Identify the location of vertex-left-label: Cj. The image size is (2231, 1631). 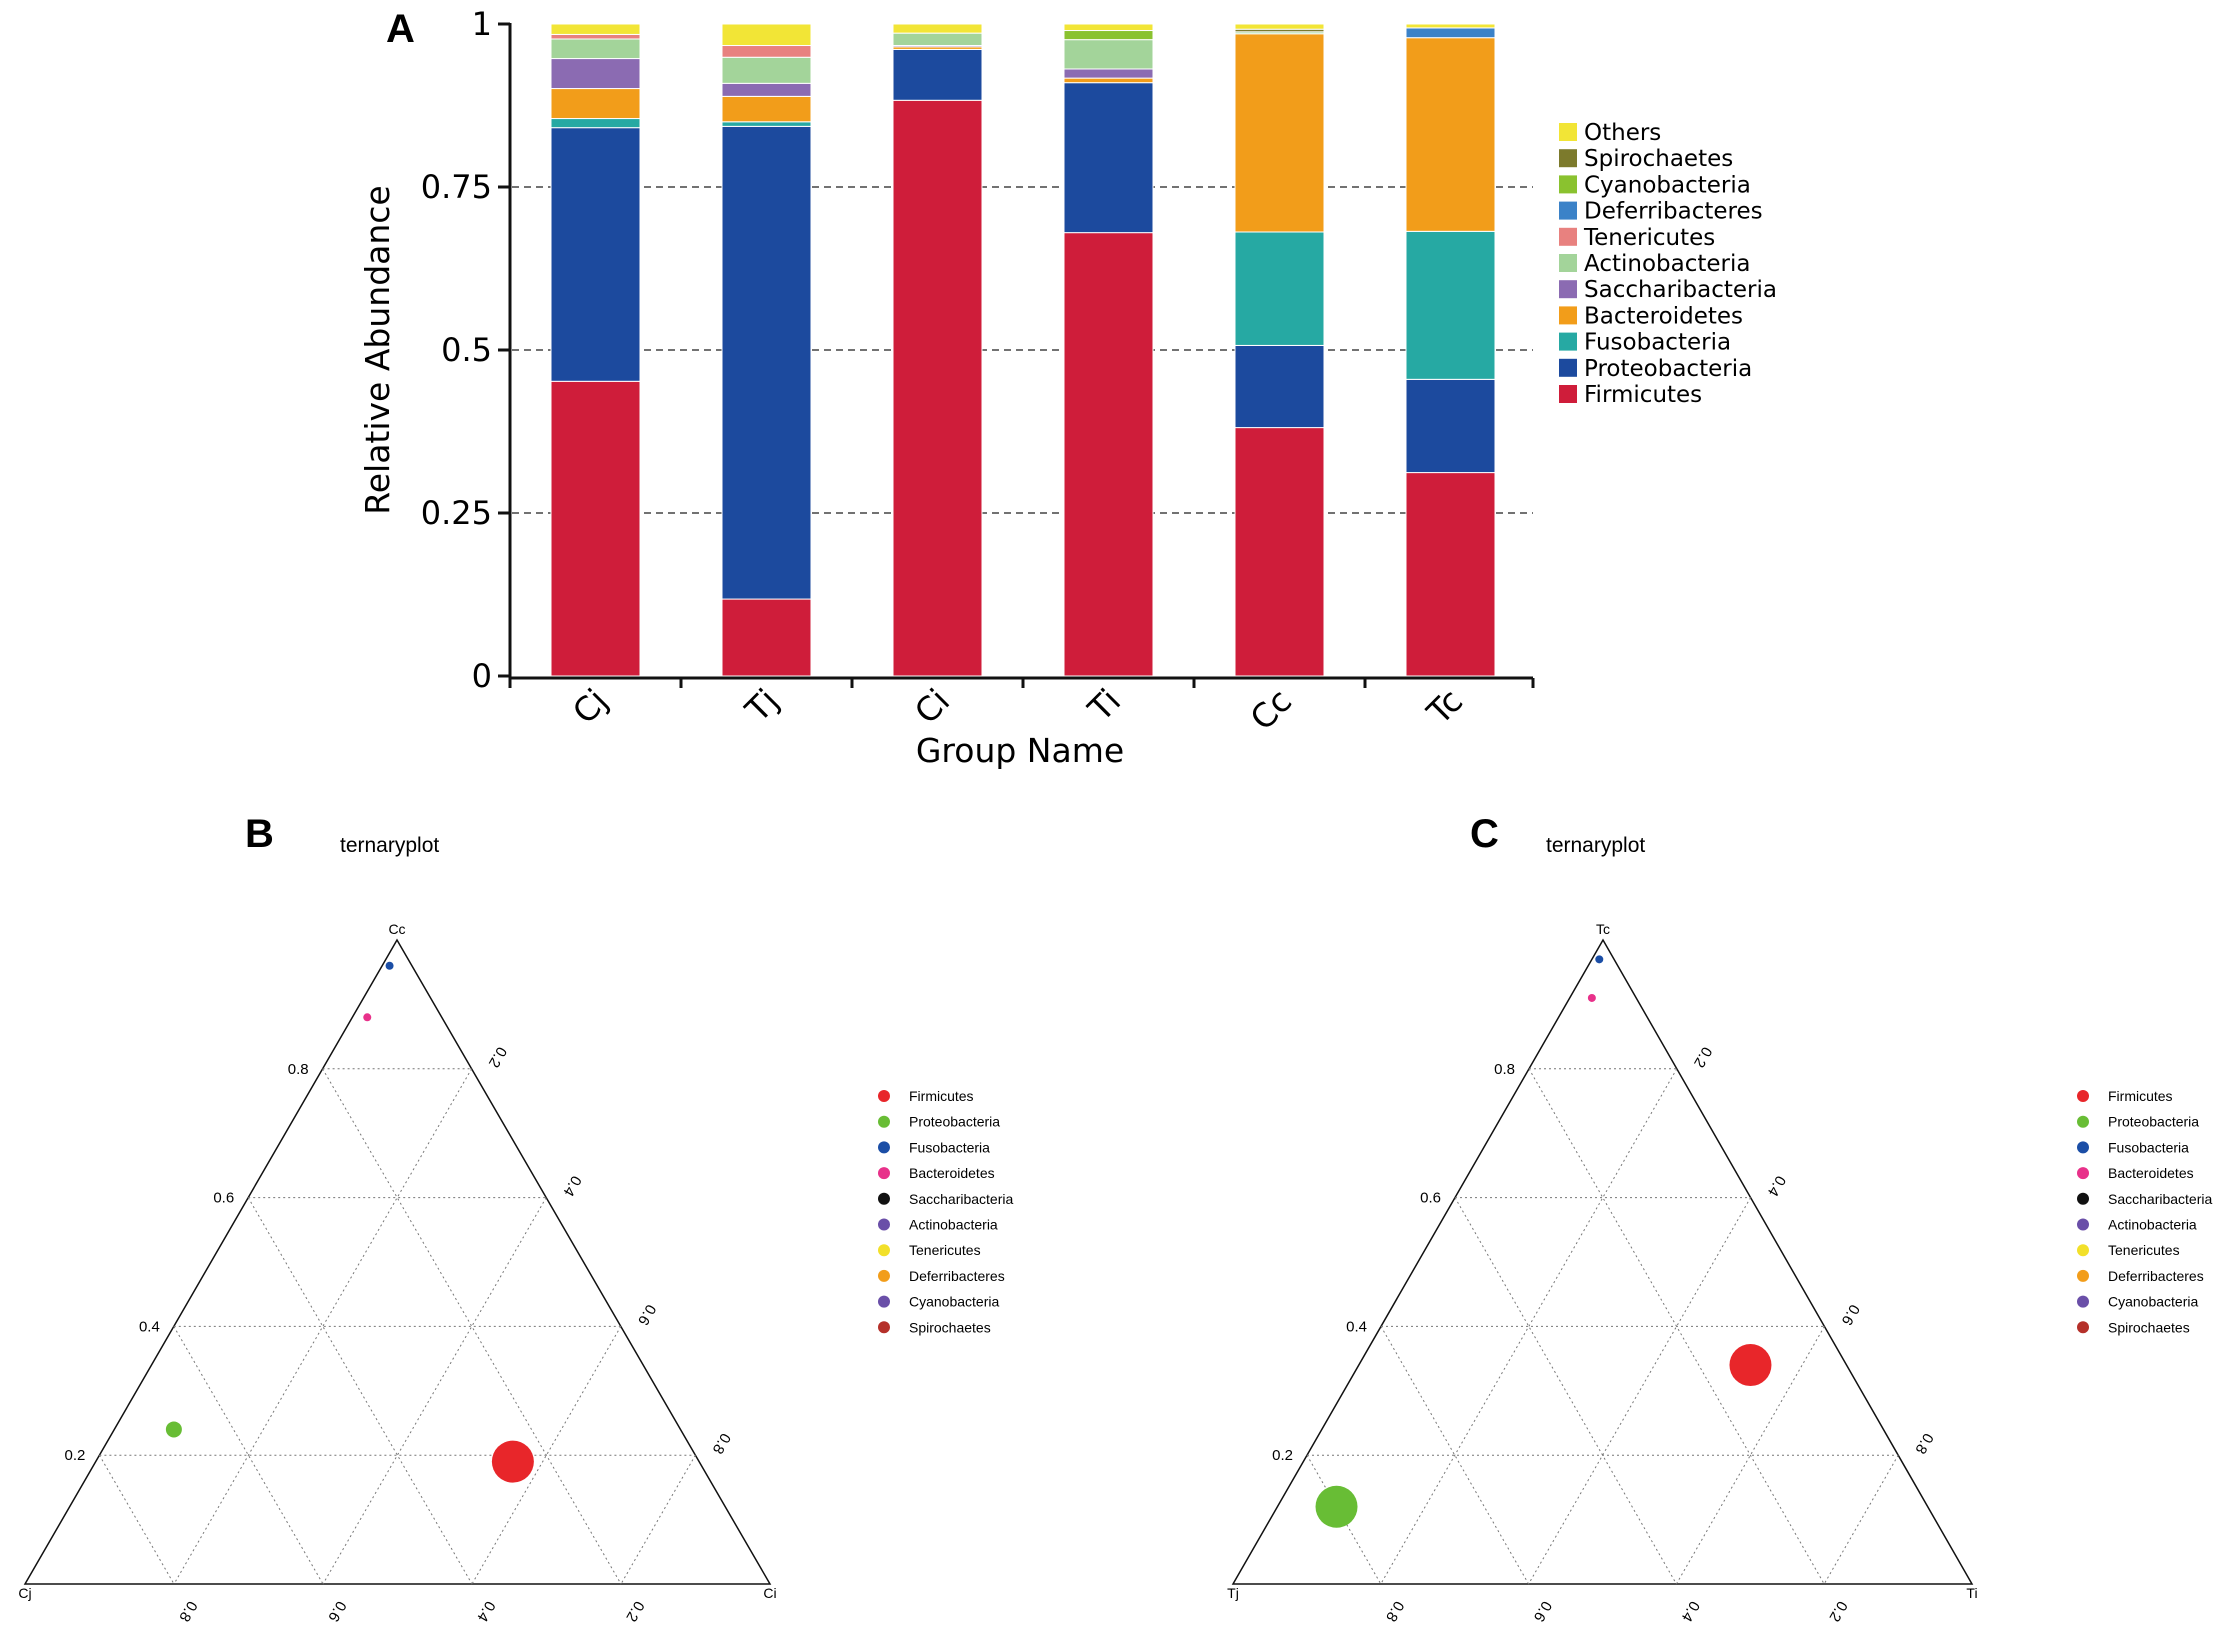
(24, 1593).